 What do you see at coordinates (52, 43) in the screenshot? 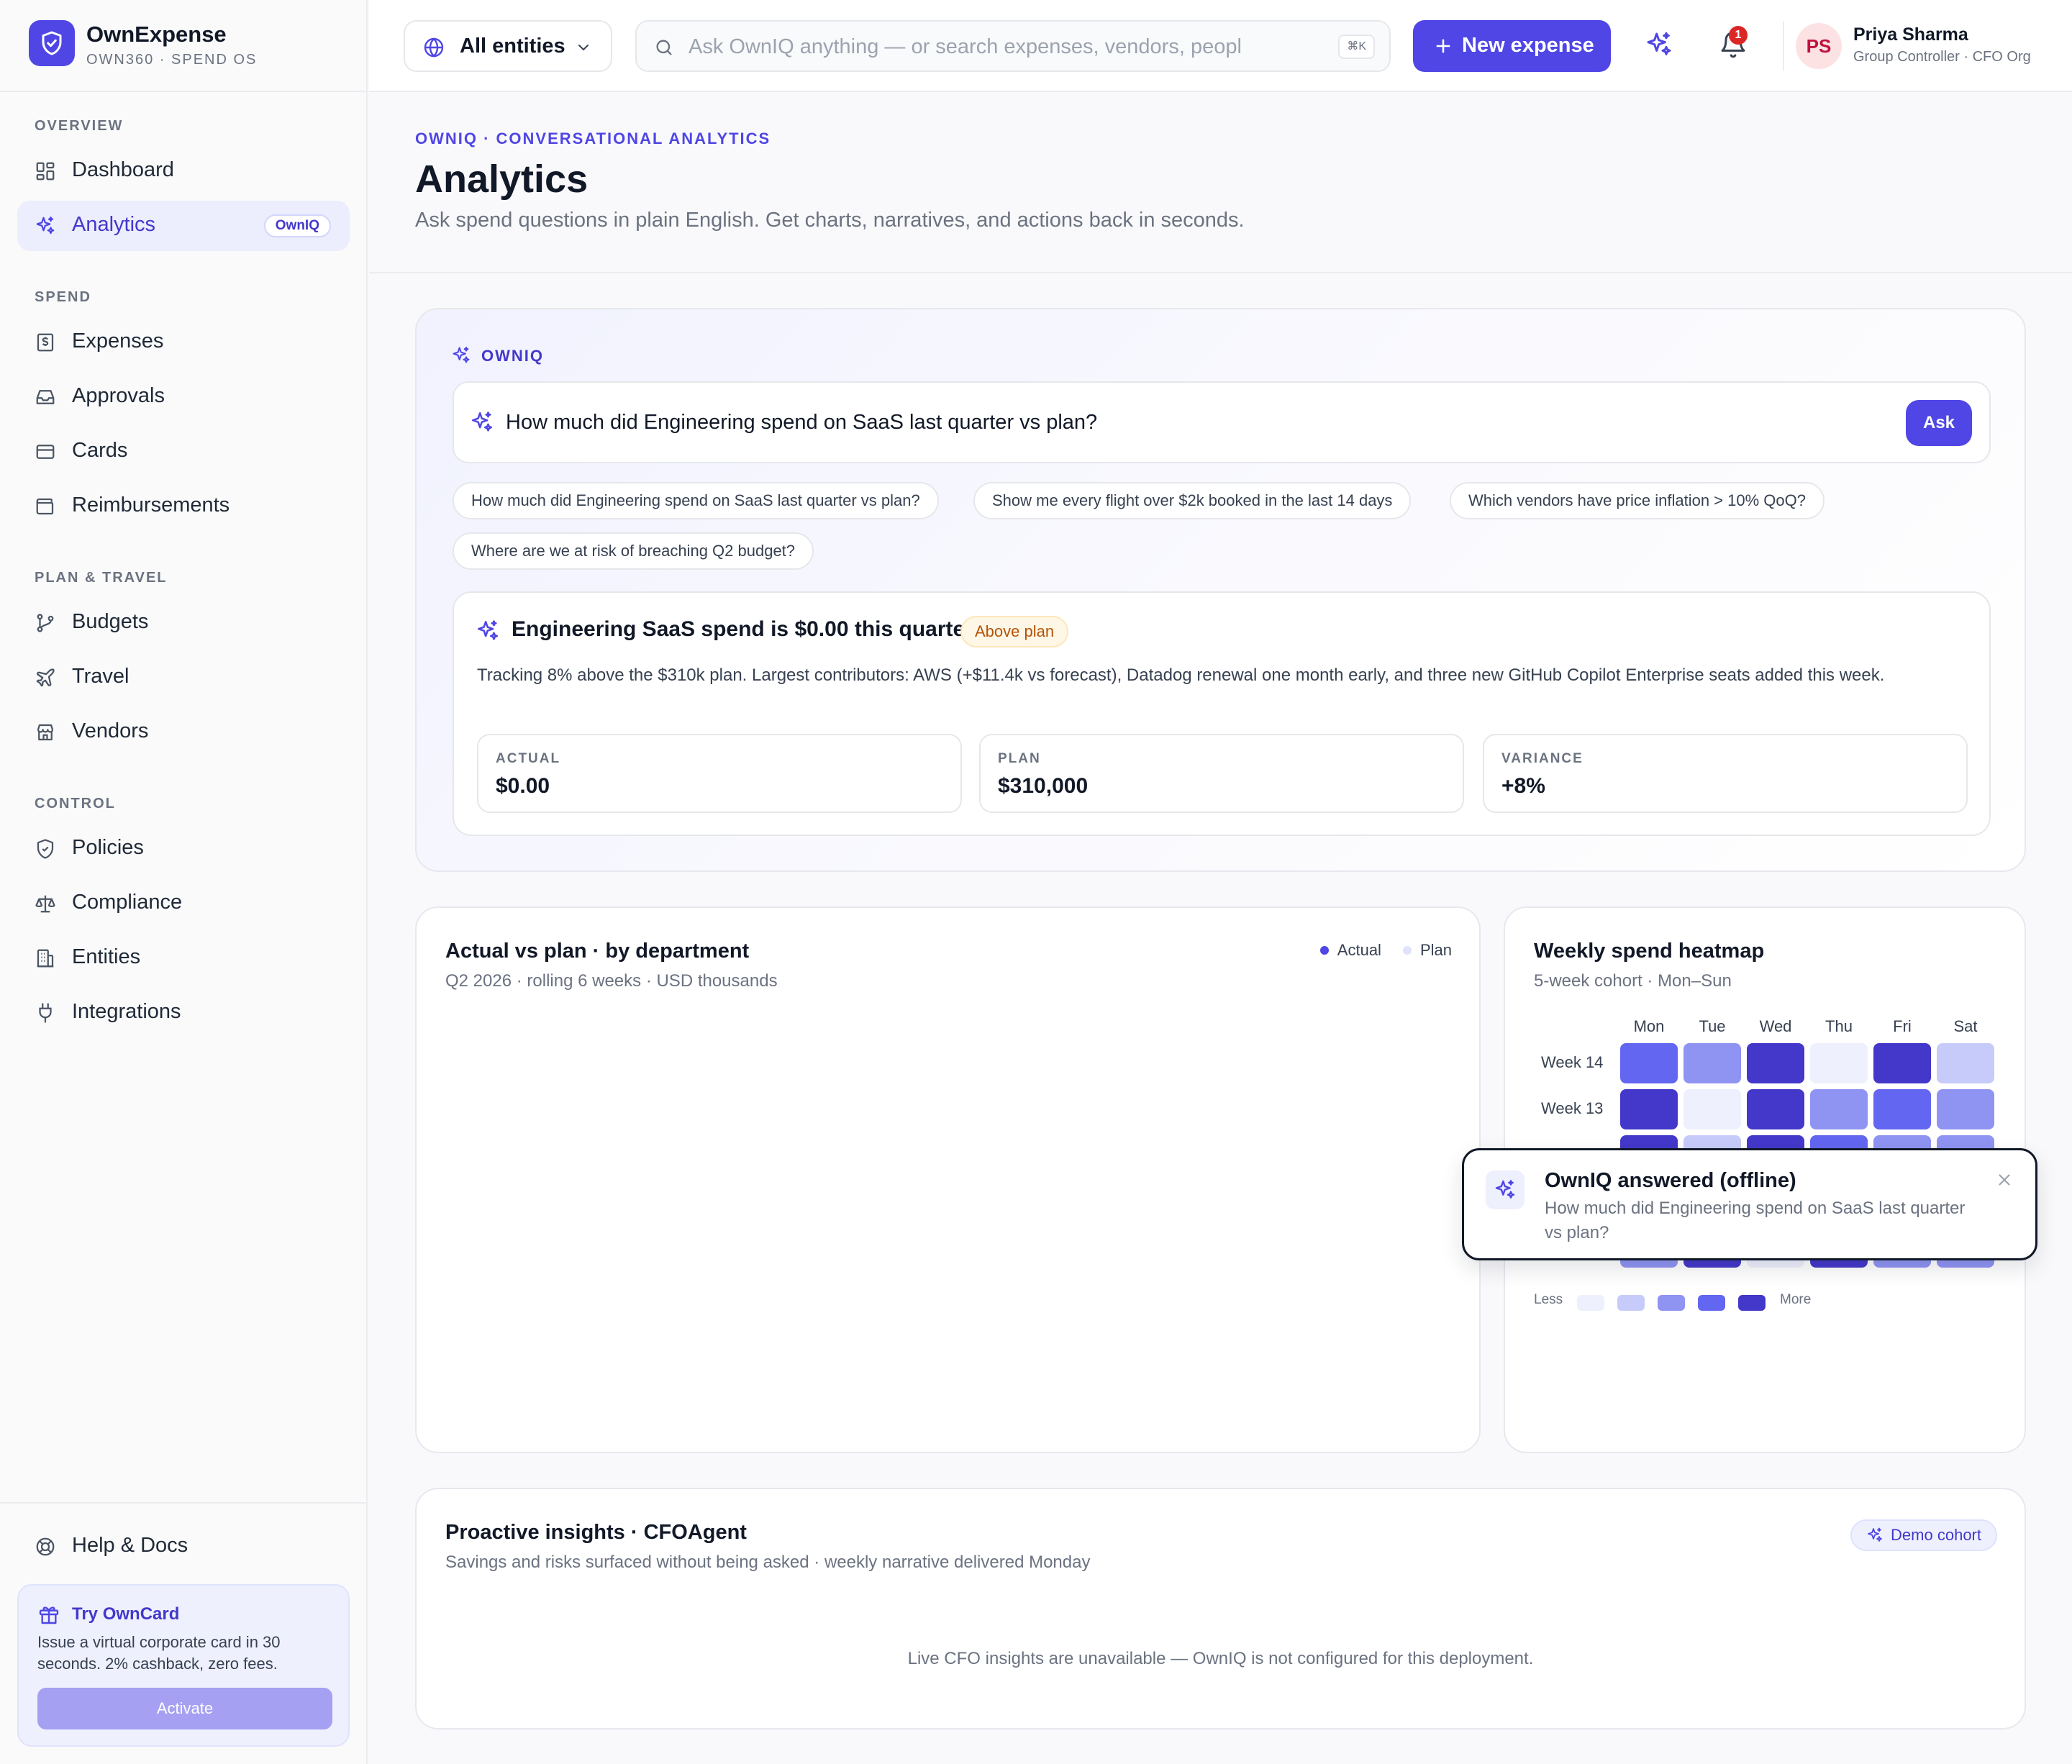
I see `brand-logo-icon` at bounding box center [52, 43].